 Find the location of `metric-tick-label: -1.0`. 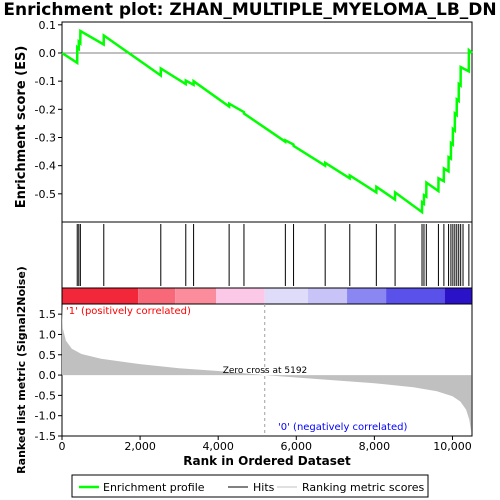

metric-tick-label: -1.0 is located at coordinates (45, 416).